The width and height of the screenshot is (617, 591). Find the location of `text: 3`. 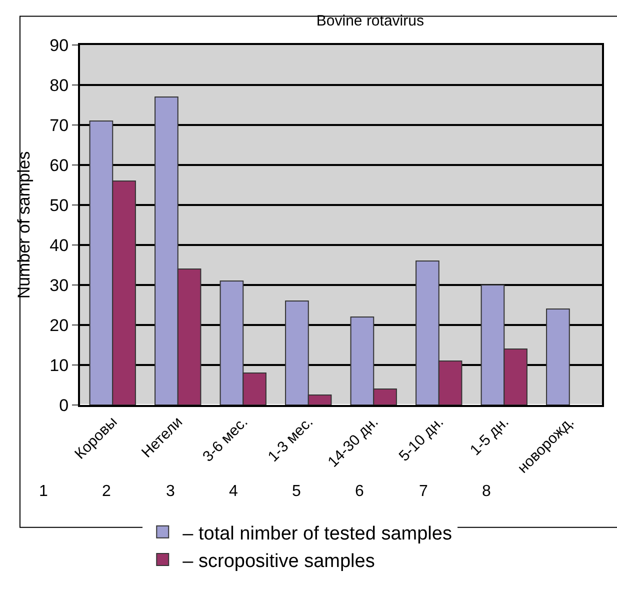

text: 3 is located at coordinates (170, 491).